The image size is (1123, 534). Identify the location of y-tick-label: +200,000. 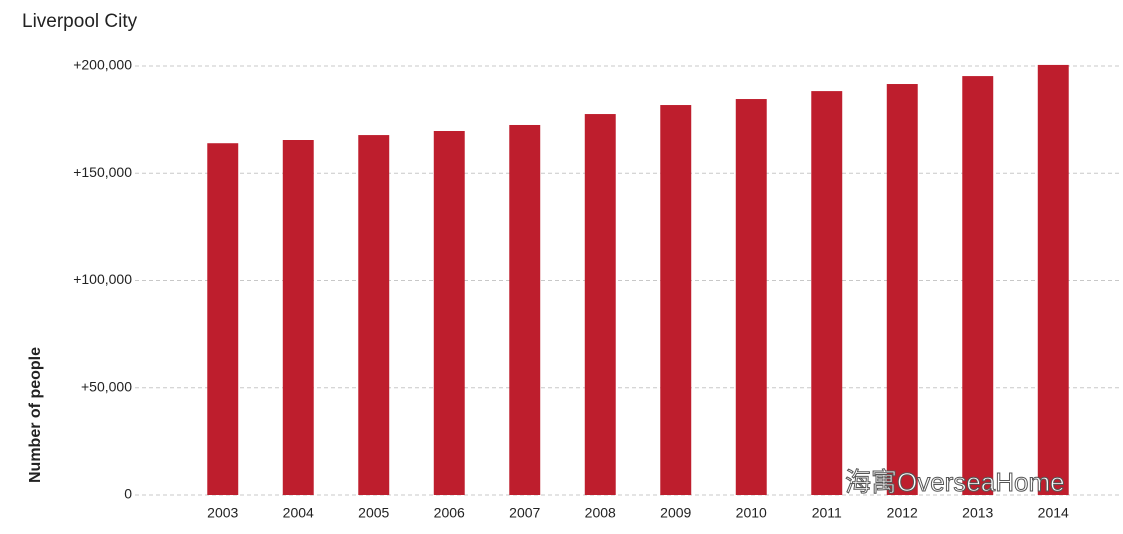
(102, 65).